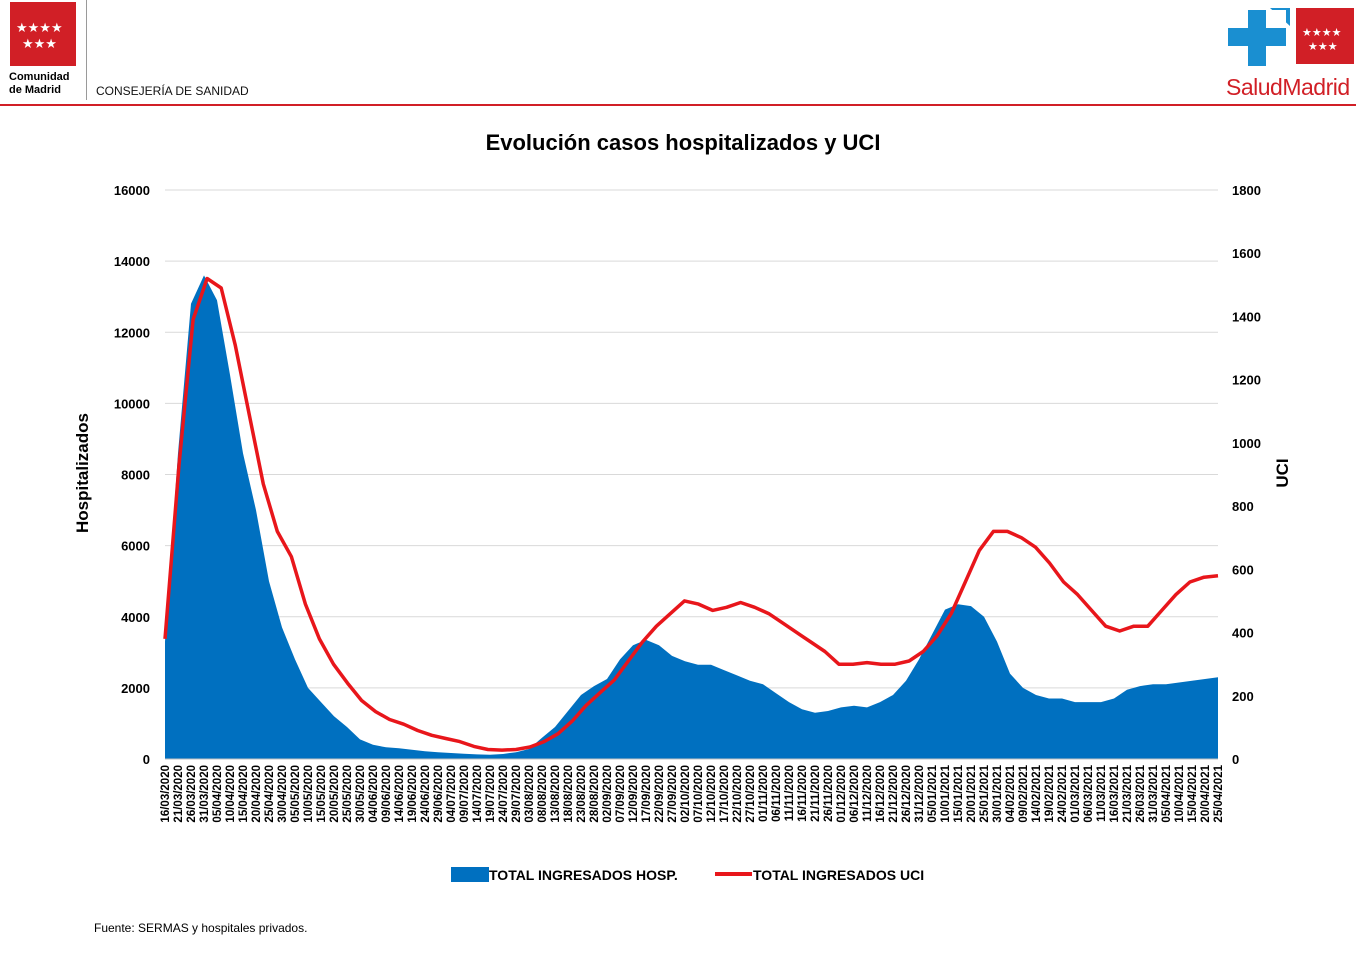 The image size is (1366, 958). Describe the element at coordinates (296, 794) in the screenshot. I see `x-tick-label: 05/05/2020` at that location.